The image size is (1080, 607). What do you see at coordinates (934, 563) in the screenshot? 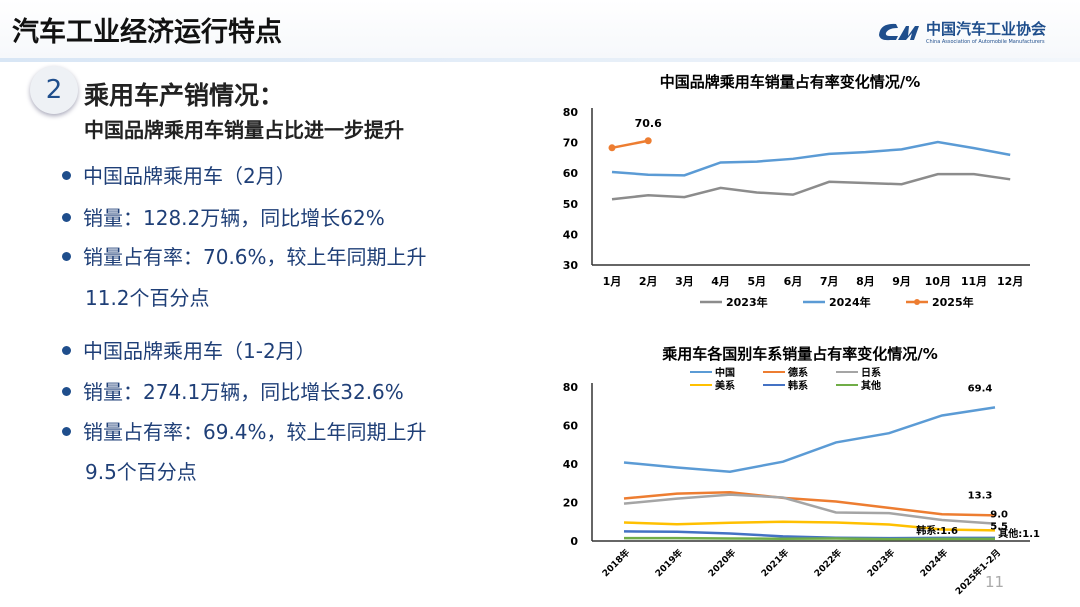
I see `x-tick-label: 2024年` at bounding box center [934, 563].